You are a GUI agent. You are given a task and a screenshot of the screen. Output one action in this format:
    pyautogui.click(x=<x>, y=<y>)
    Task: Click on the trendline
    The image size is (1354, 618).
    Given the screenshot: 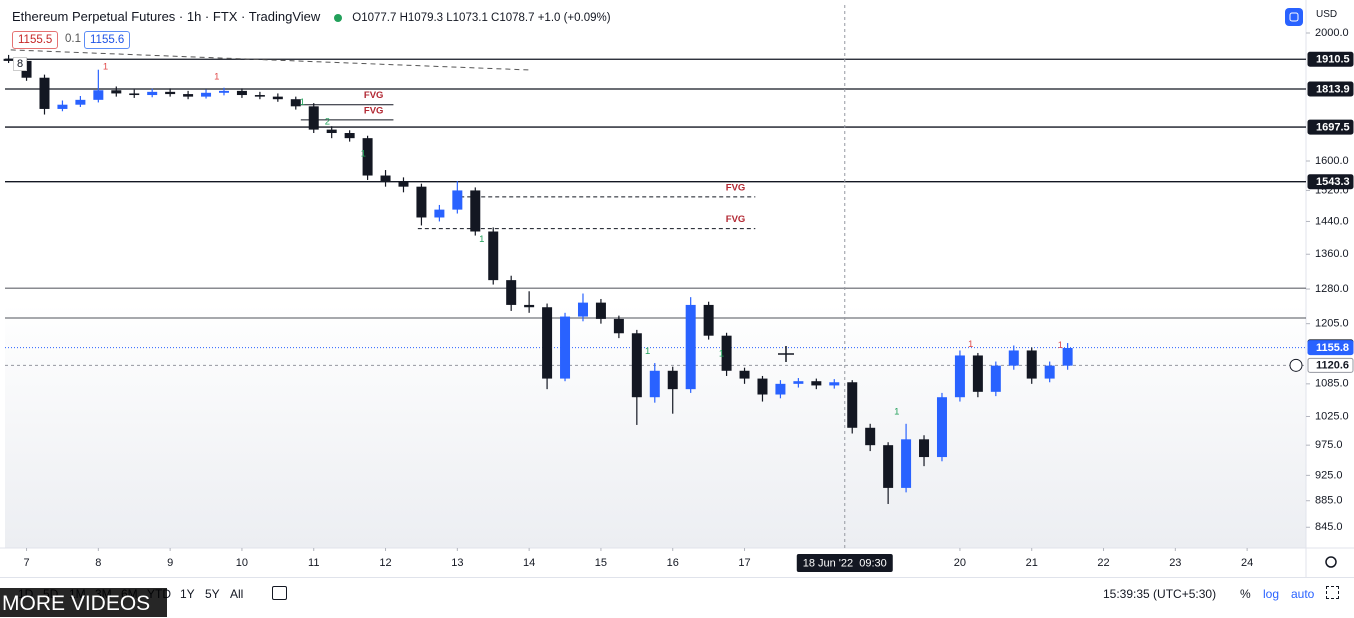 What is the action you would take?
    pyautogui.click(x=270, y=60)
    